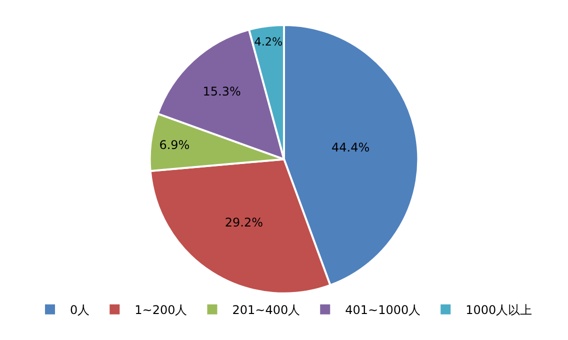  I want to click on data-label: 29.2%, so click(243, 222).